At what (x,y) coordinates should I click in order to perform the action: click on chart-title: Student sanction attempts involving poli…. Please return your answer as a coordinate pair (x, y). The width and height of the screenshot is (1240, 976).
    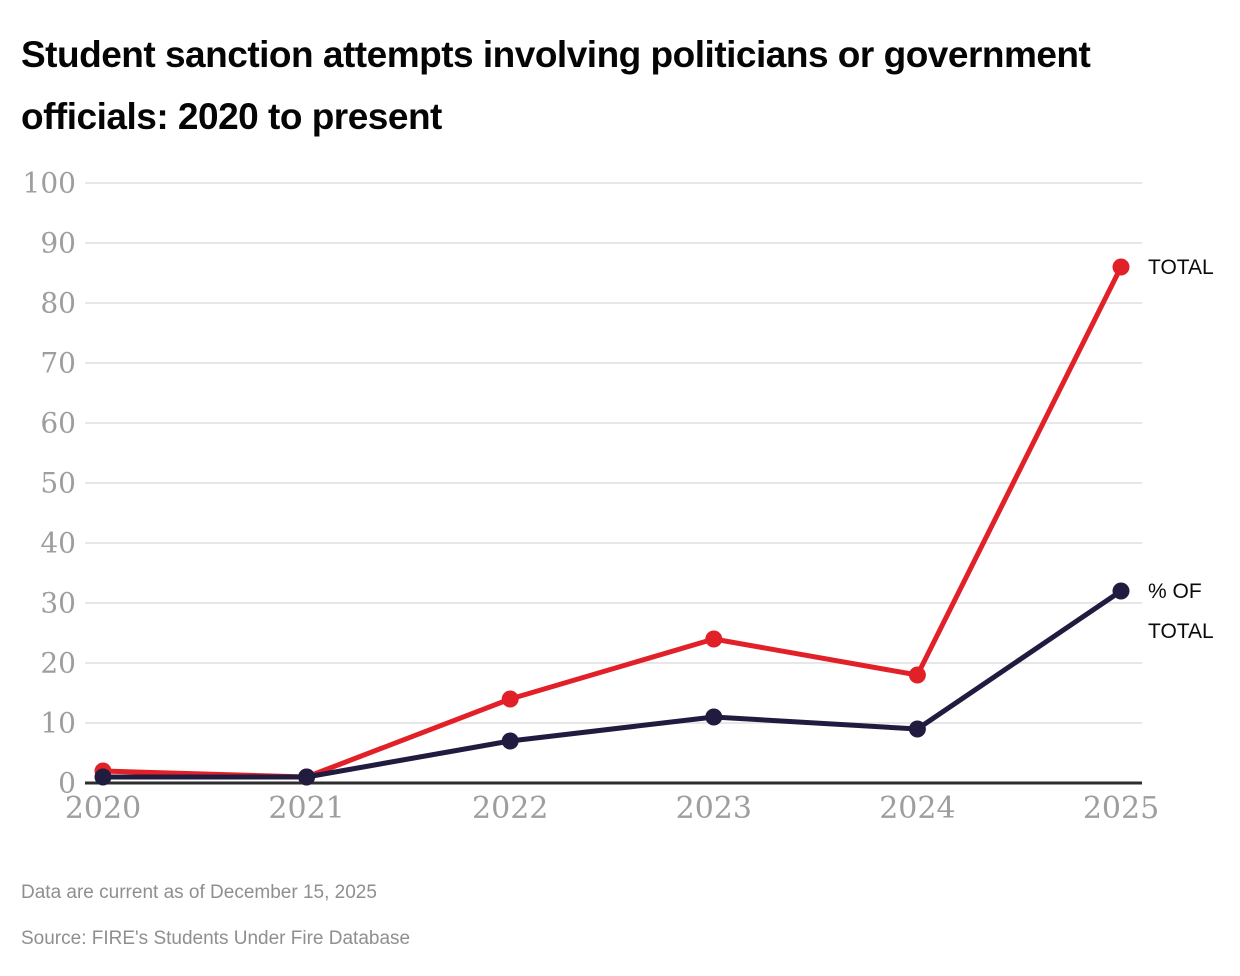
    Looking at the image, I should click on (556, 85).